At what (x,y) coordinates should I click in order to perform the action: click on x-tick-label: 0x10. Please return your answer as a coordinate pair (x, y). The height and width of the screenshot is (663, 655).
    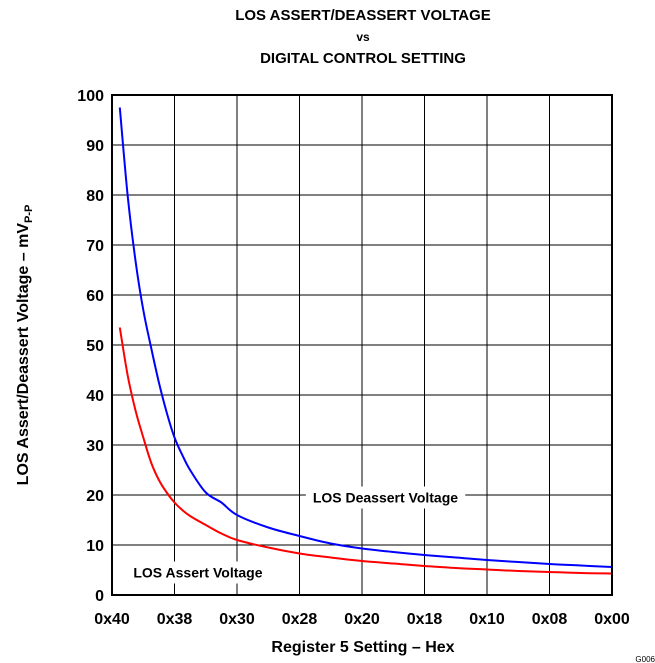
    Looking at the image, I should click on (487, 619).